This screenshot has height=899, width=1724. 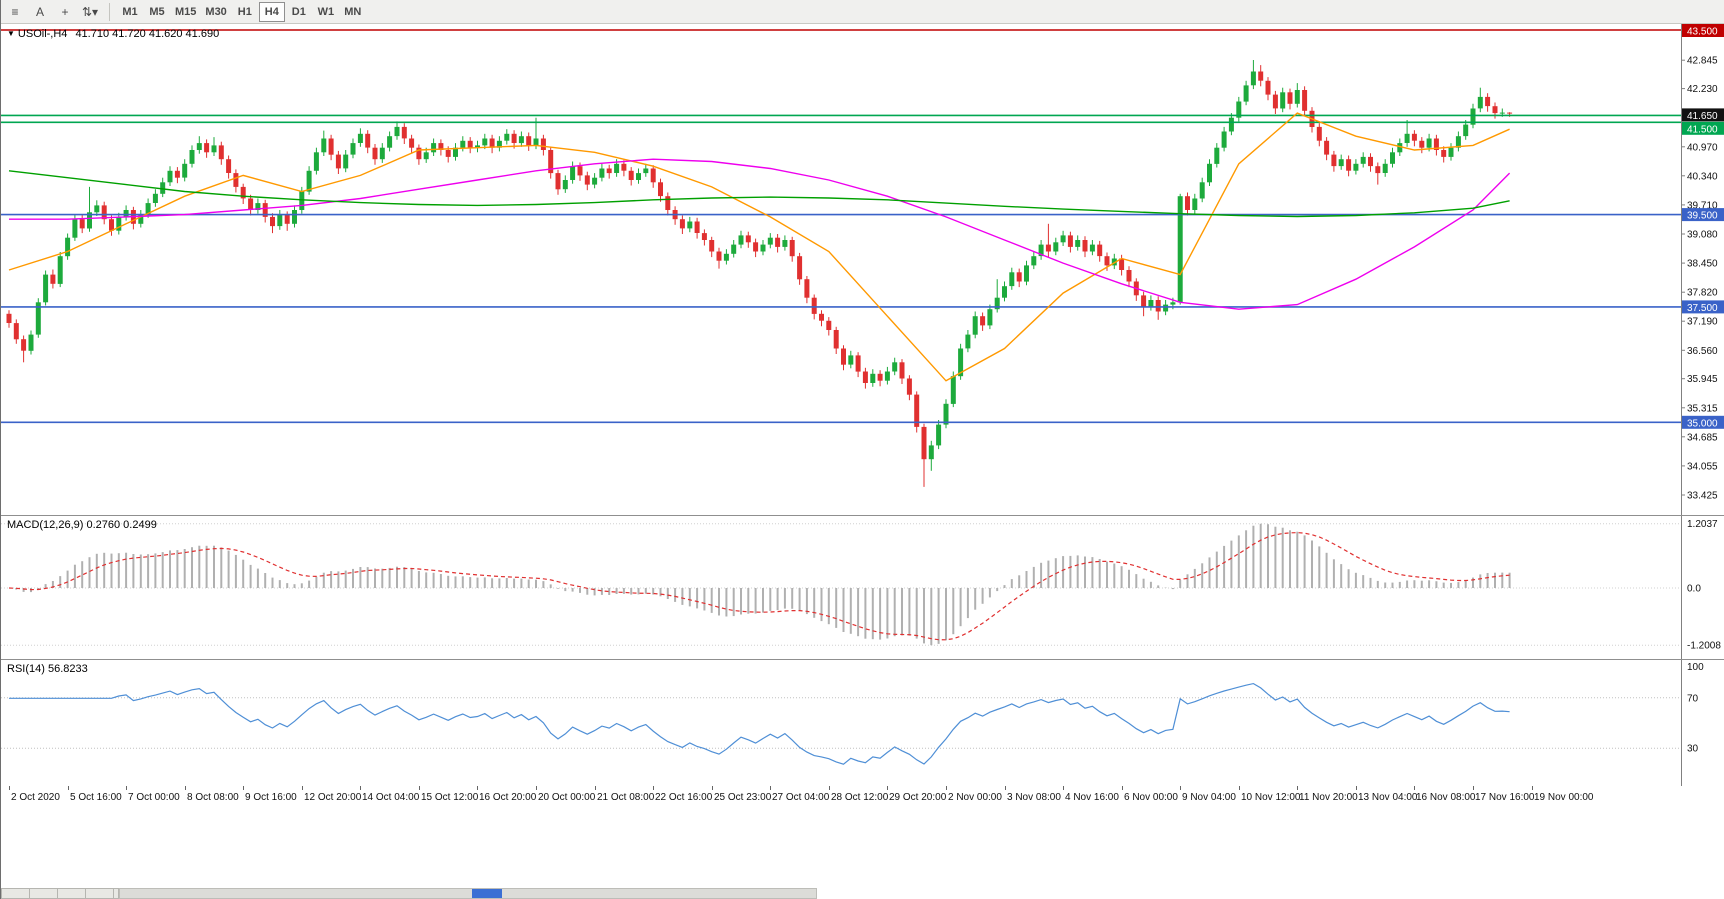 I want to click on macd-axis-label: 1.2037, so click(x=1702, y=524).